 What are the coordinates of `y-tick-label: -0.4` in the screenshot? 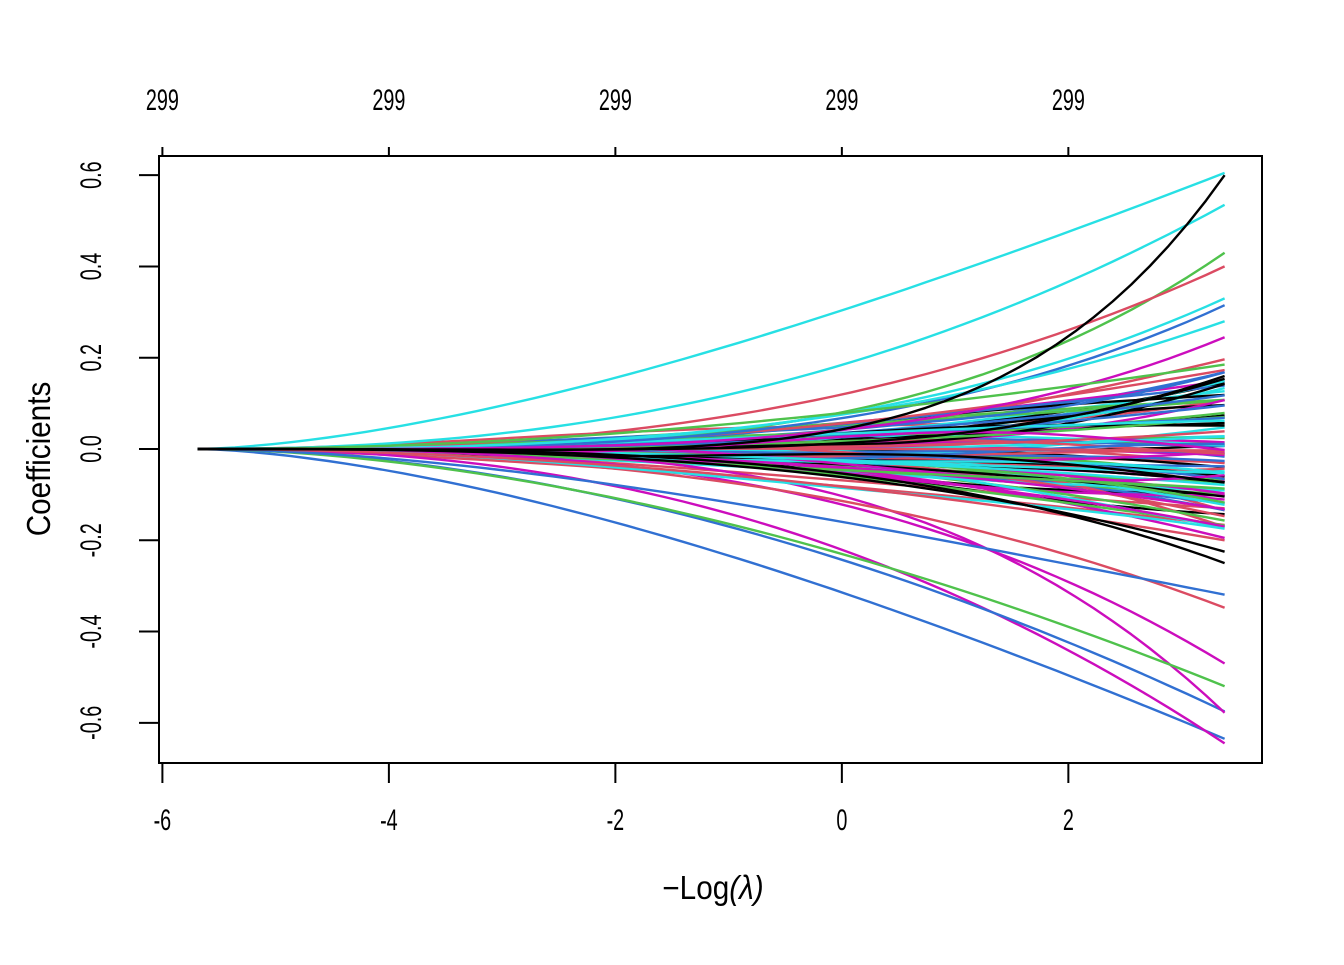 It's located at (91, 632).